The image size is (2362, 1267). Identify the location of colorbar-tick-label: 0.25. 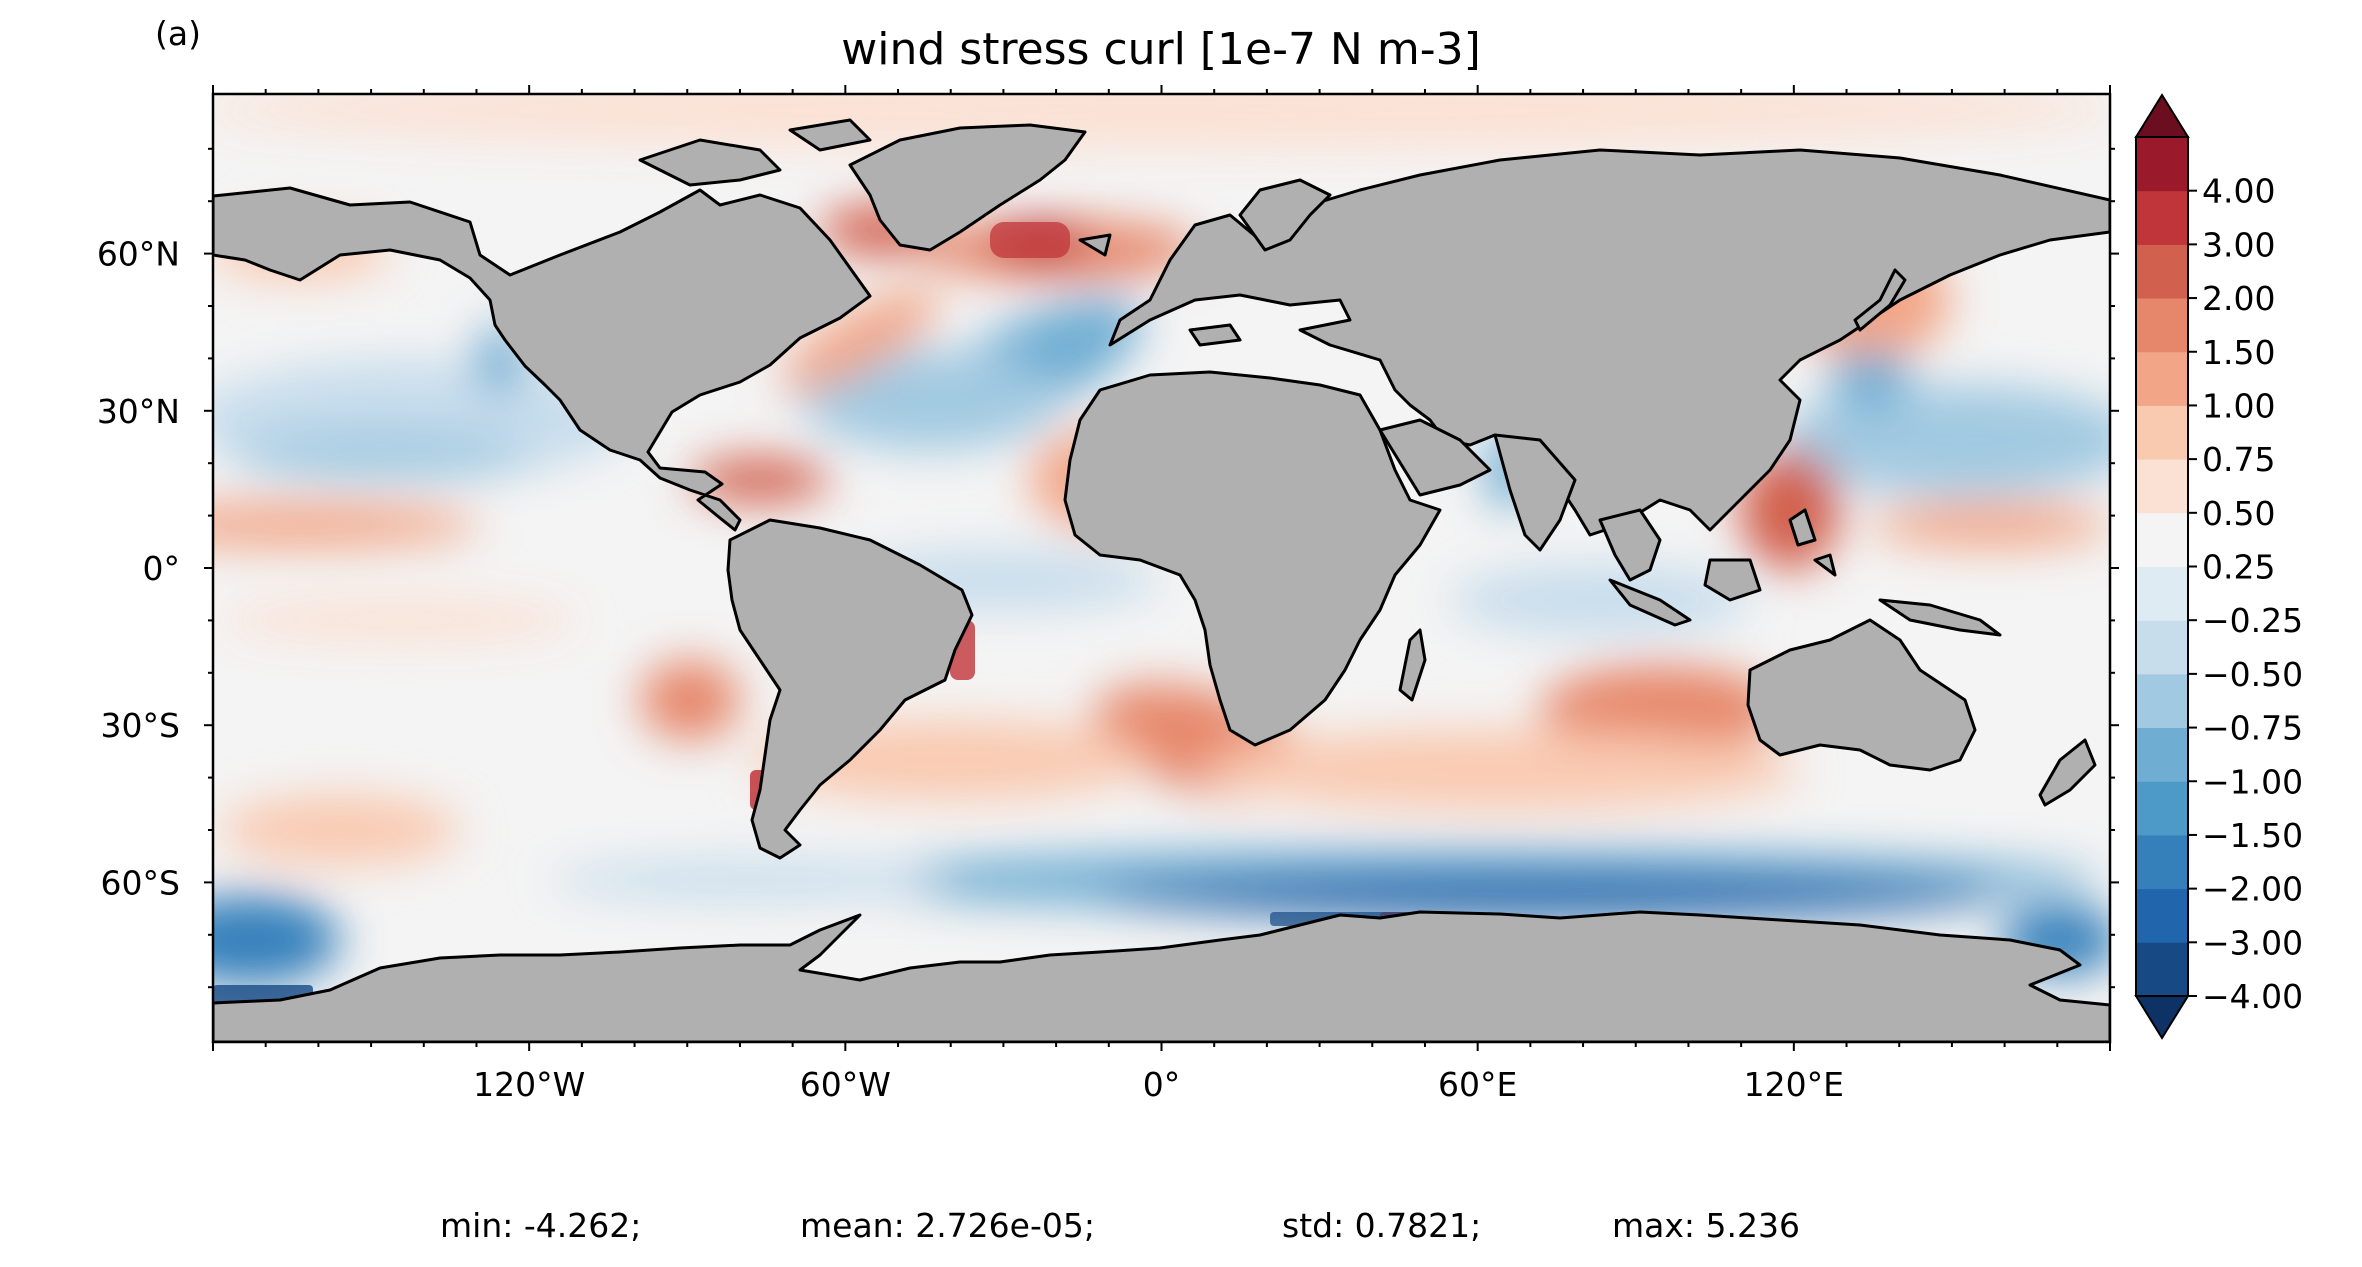
(2238, 567).